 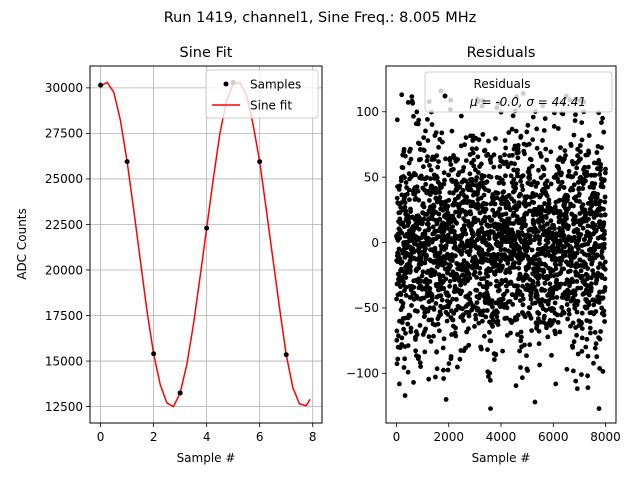 I want to click on sine-fit-y-ticks: 12500 15000 17500 20000 22500 25000 27500 30000, so click(x=67, y=247).